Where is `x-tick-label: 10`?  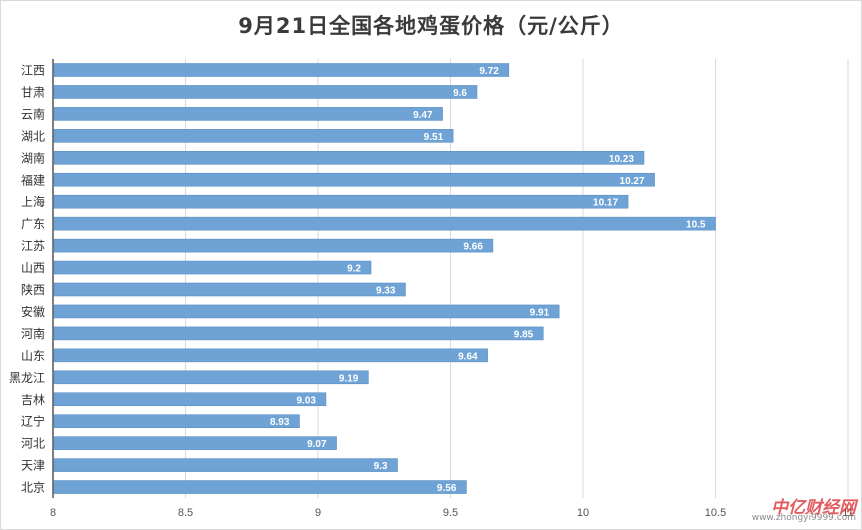 x-tick-label: 10 is located at coordinates (583, 513).